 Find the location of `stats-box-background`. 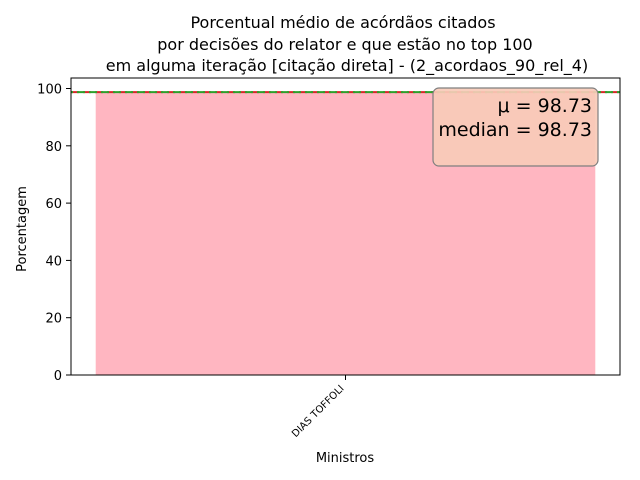

stats-box-background is located at coordinates (515, 127).